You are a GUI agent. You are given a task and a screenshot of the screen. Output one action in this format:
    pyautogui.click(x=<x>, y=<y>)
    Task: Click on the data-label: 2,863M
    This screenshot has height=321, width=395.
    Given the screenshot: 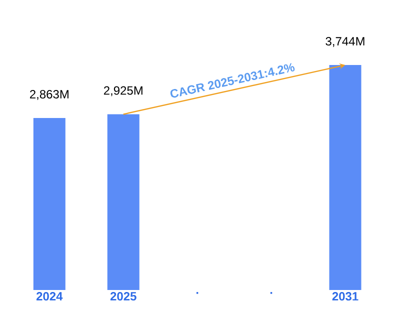 What is the action you would take?
    pyautogui.click(x=49, y=95)
    